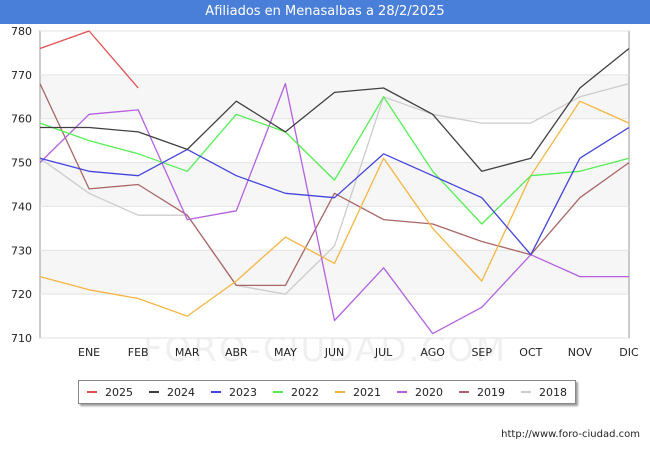 This screenshot has height=450, width=650. Describe the element at coordinates (21, 31) in the screenshot. I see `y-tick-label: 780` at that location.